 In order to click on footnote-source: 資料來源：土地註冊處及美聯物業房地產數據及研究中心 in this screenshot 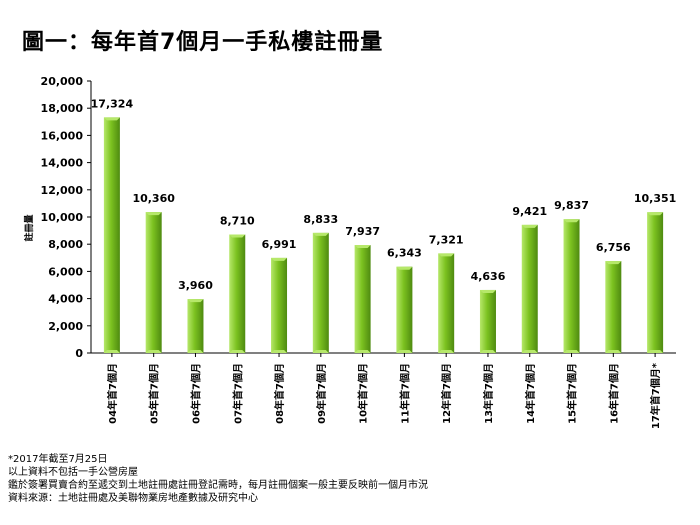, I will do `click(133, 498)`.